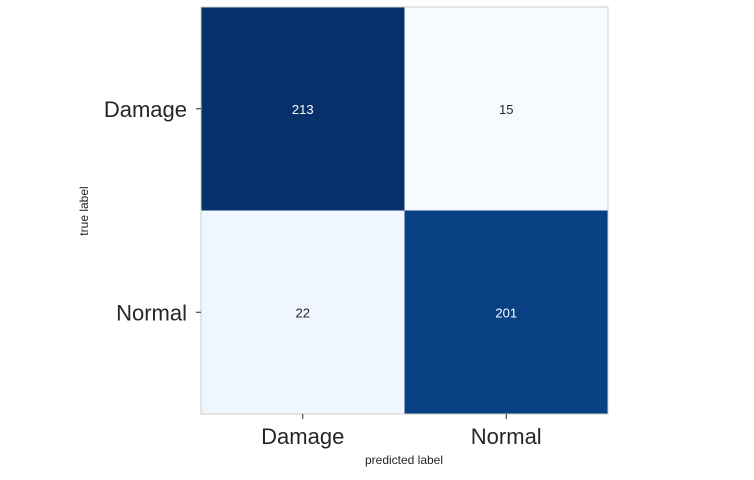 Image resolution: width=754 pixels, height=480 pixels. I want to click on cell-value-0-1: 15, so click(506, 109).